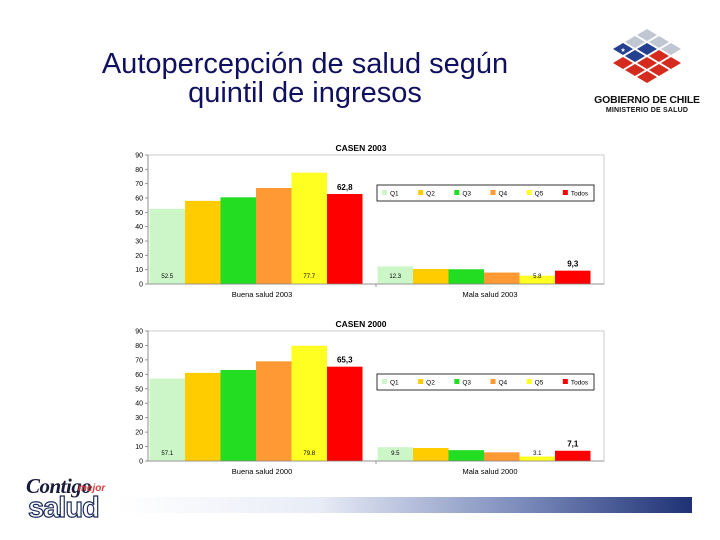 The width and height of the screenshot is (720, 540). I want to click on x-category-label: Mala salud 2000, so click(489, 471).